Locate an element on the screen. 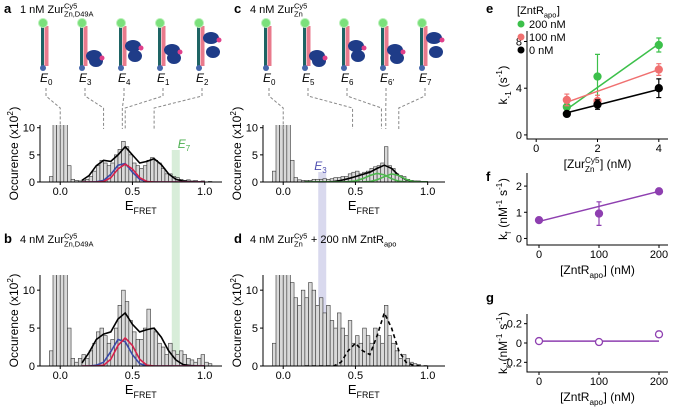 The height and width of the screenshot is (411, 683). label-text: k is located at coordinates (503, 370).